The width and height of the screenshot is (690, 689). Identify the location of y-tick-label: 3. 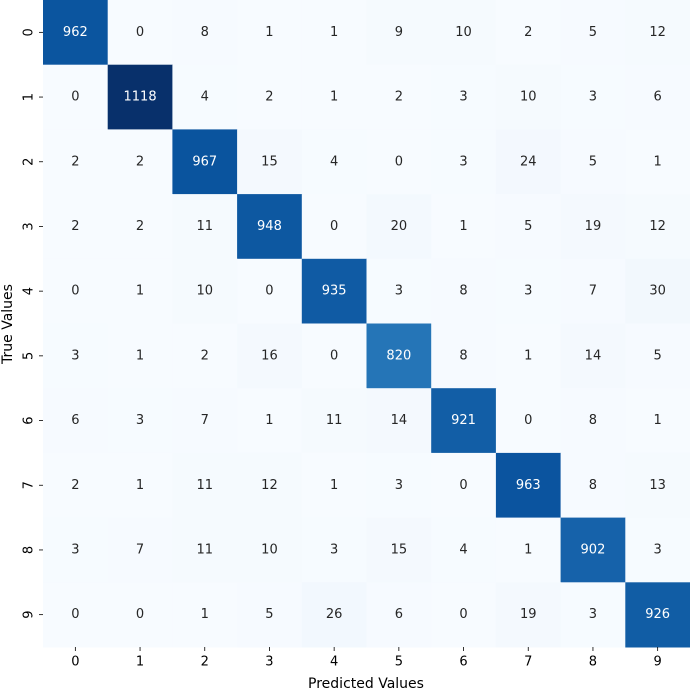
(29, 226).